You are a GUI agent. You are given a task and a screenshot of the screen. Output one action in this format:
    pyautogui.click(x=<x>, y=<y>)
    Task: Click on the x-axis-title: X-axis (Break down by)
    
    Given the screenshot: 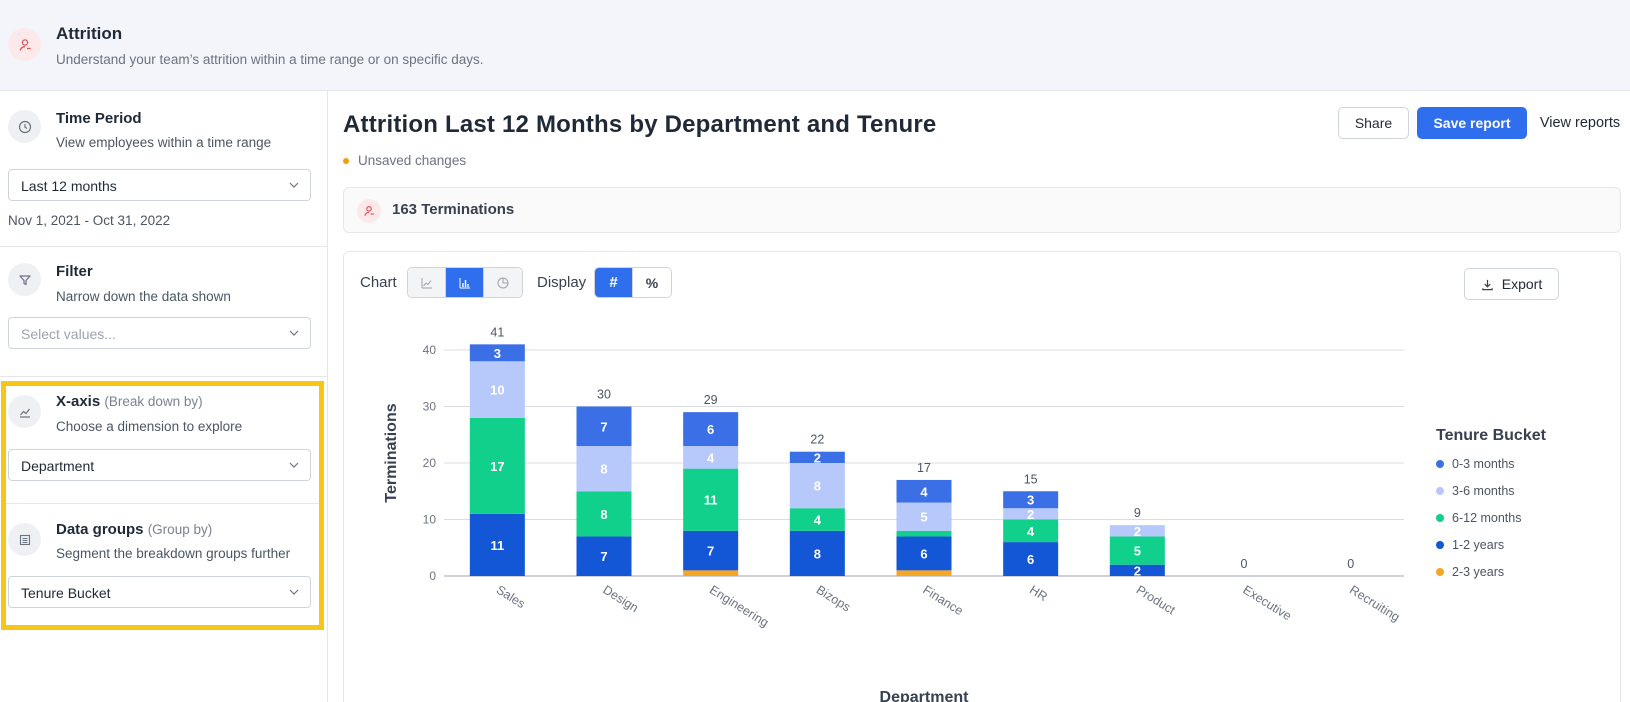 What is the action you would take?
    pyautogui.click(x=129, y=401)
    